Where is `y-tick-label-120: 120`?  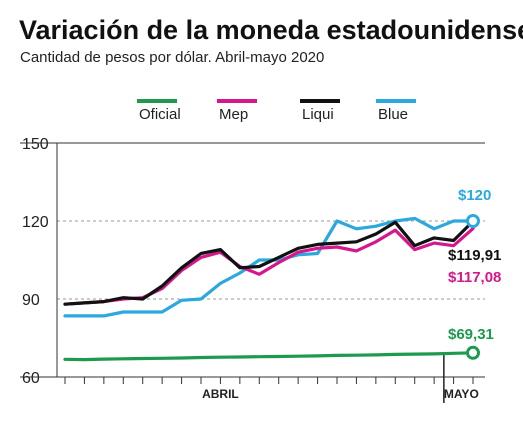
y-tick-label-120: 120 is located at coordinates (35, 222).